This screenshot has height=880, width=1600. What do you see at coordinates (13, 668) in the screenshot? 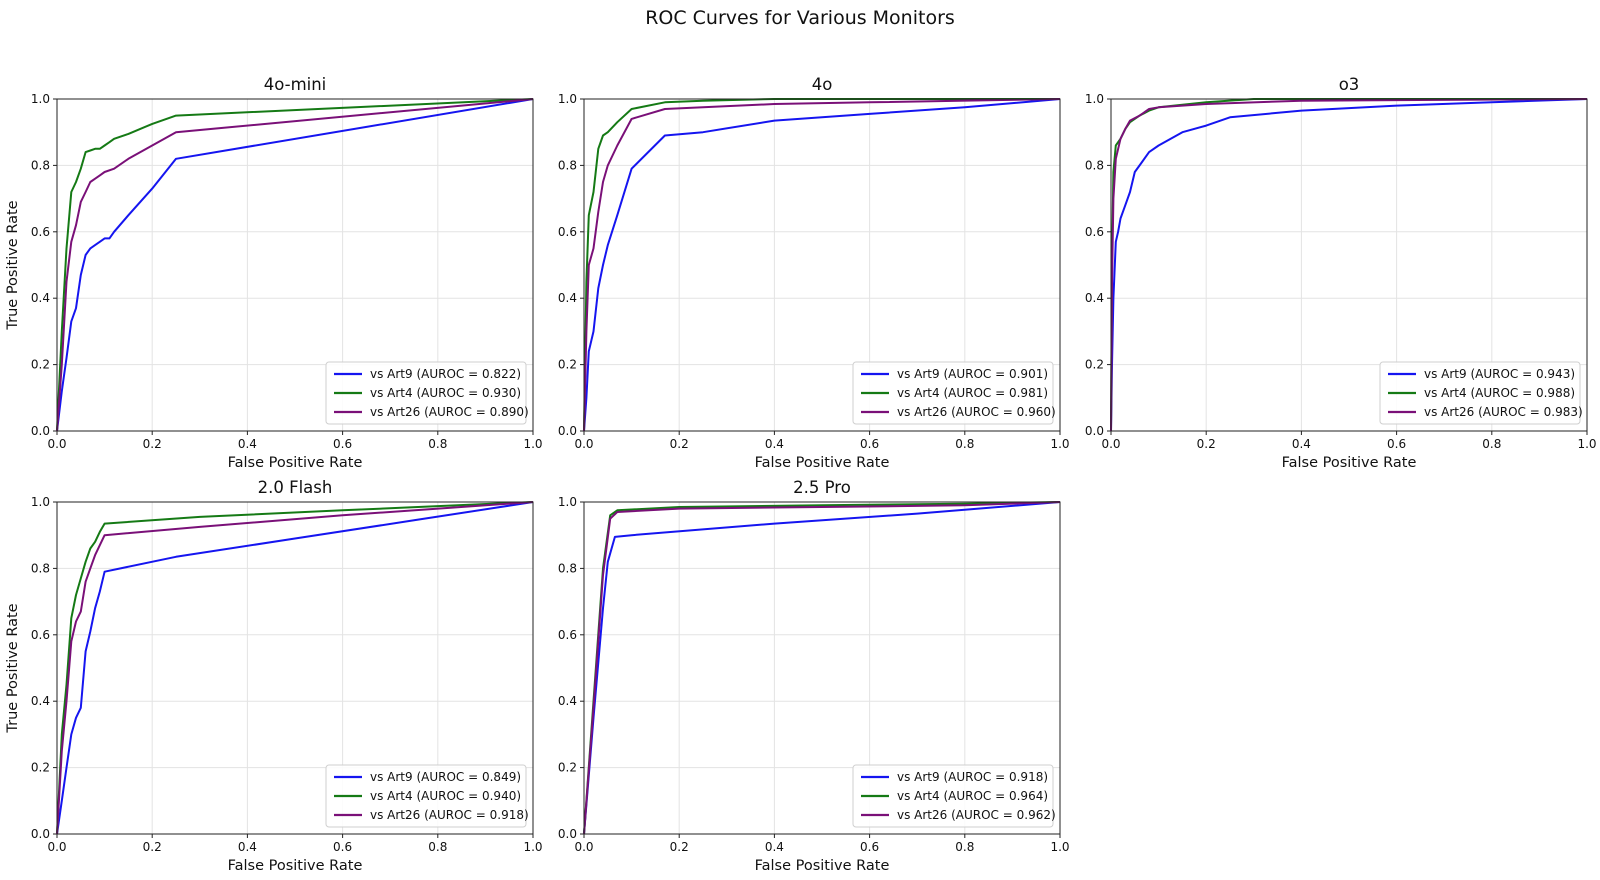
I see `chart-3-y-axis-label: True Positive Rate` at bounding box center [13, 668].